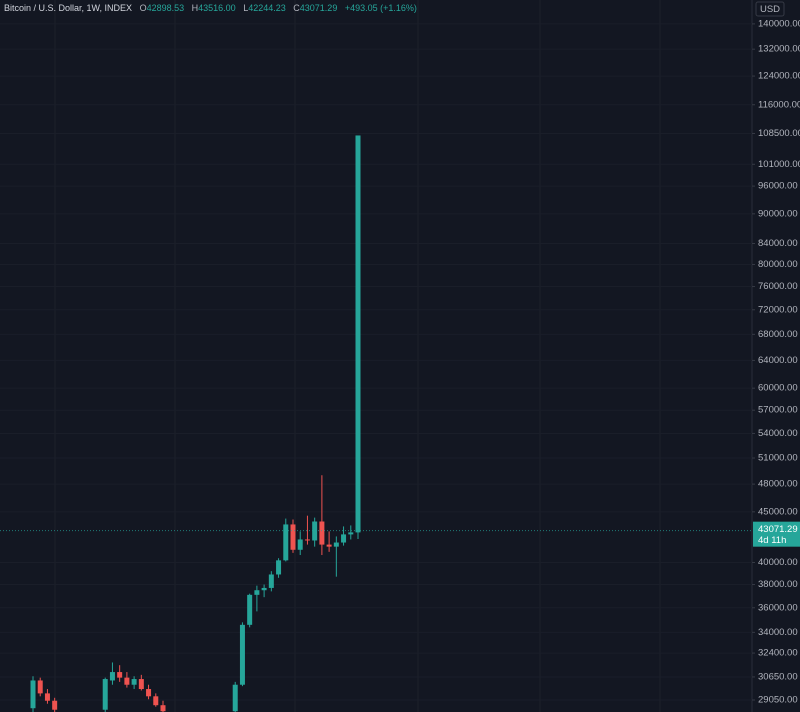 This screenshot has width=800, height=712. Describe the element at coordinates (195, 8) in the screenshot. I see `ohlc-key: H` at that location.